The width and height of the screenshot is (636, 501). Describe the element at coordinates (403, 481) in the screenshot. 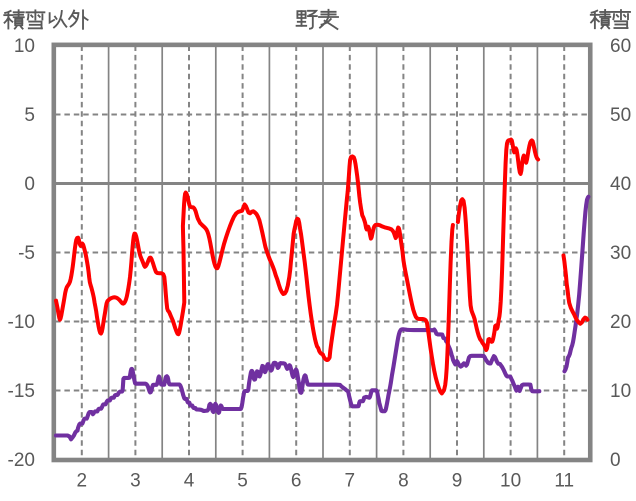

I see `svg-text: 8` at that location.